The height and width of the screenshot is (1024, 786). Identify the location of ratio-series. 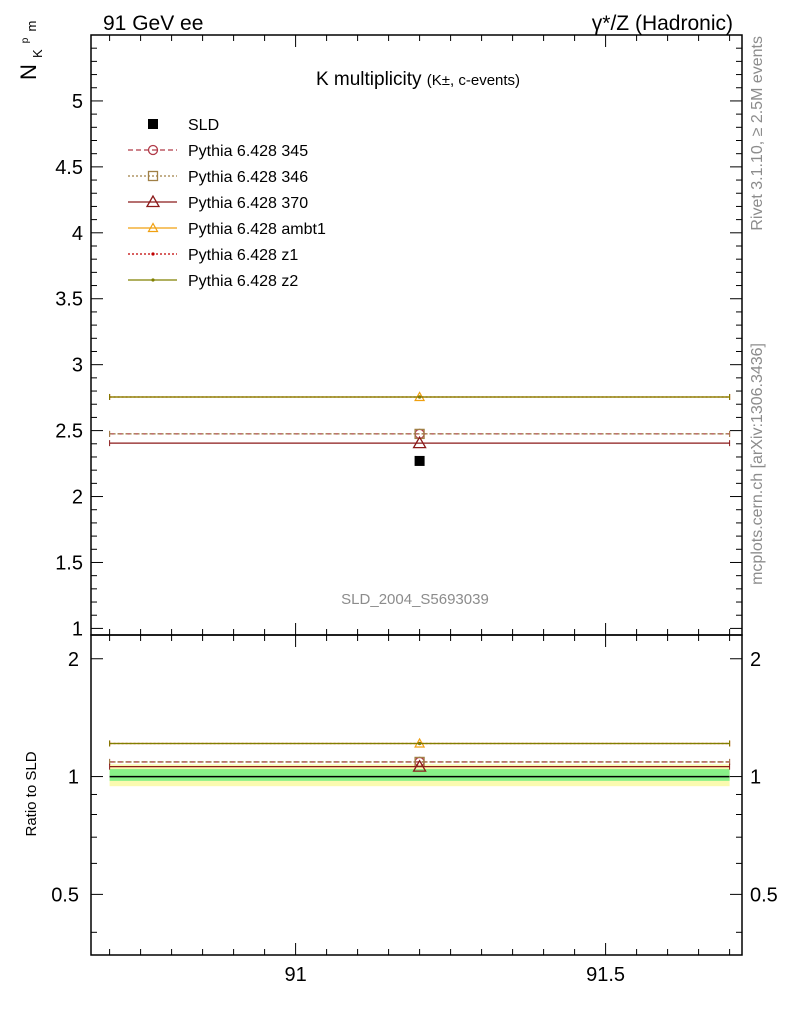
(420, 754).